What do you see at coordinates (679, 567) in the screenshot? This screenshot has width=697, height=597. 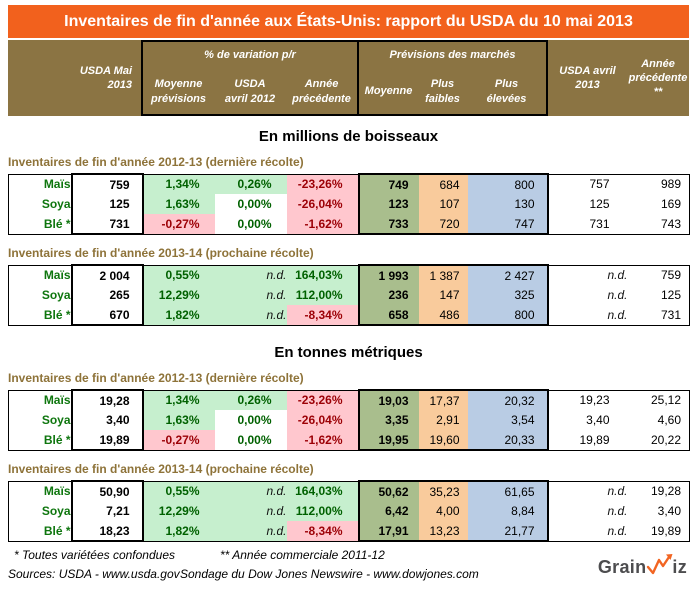 I see `logo-text-iz: iz` at bounding box center [679, 567].